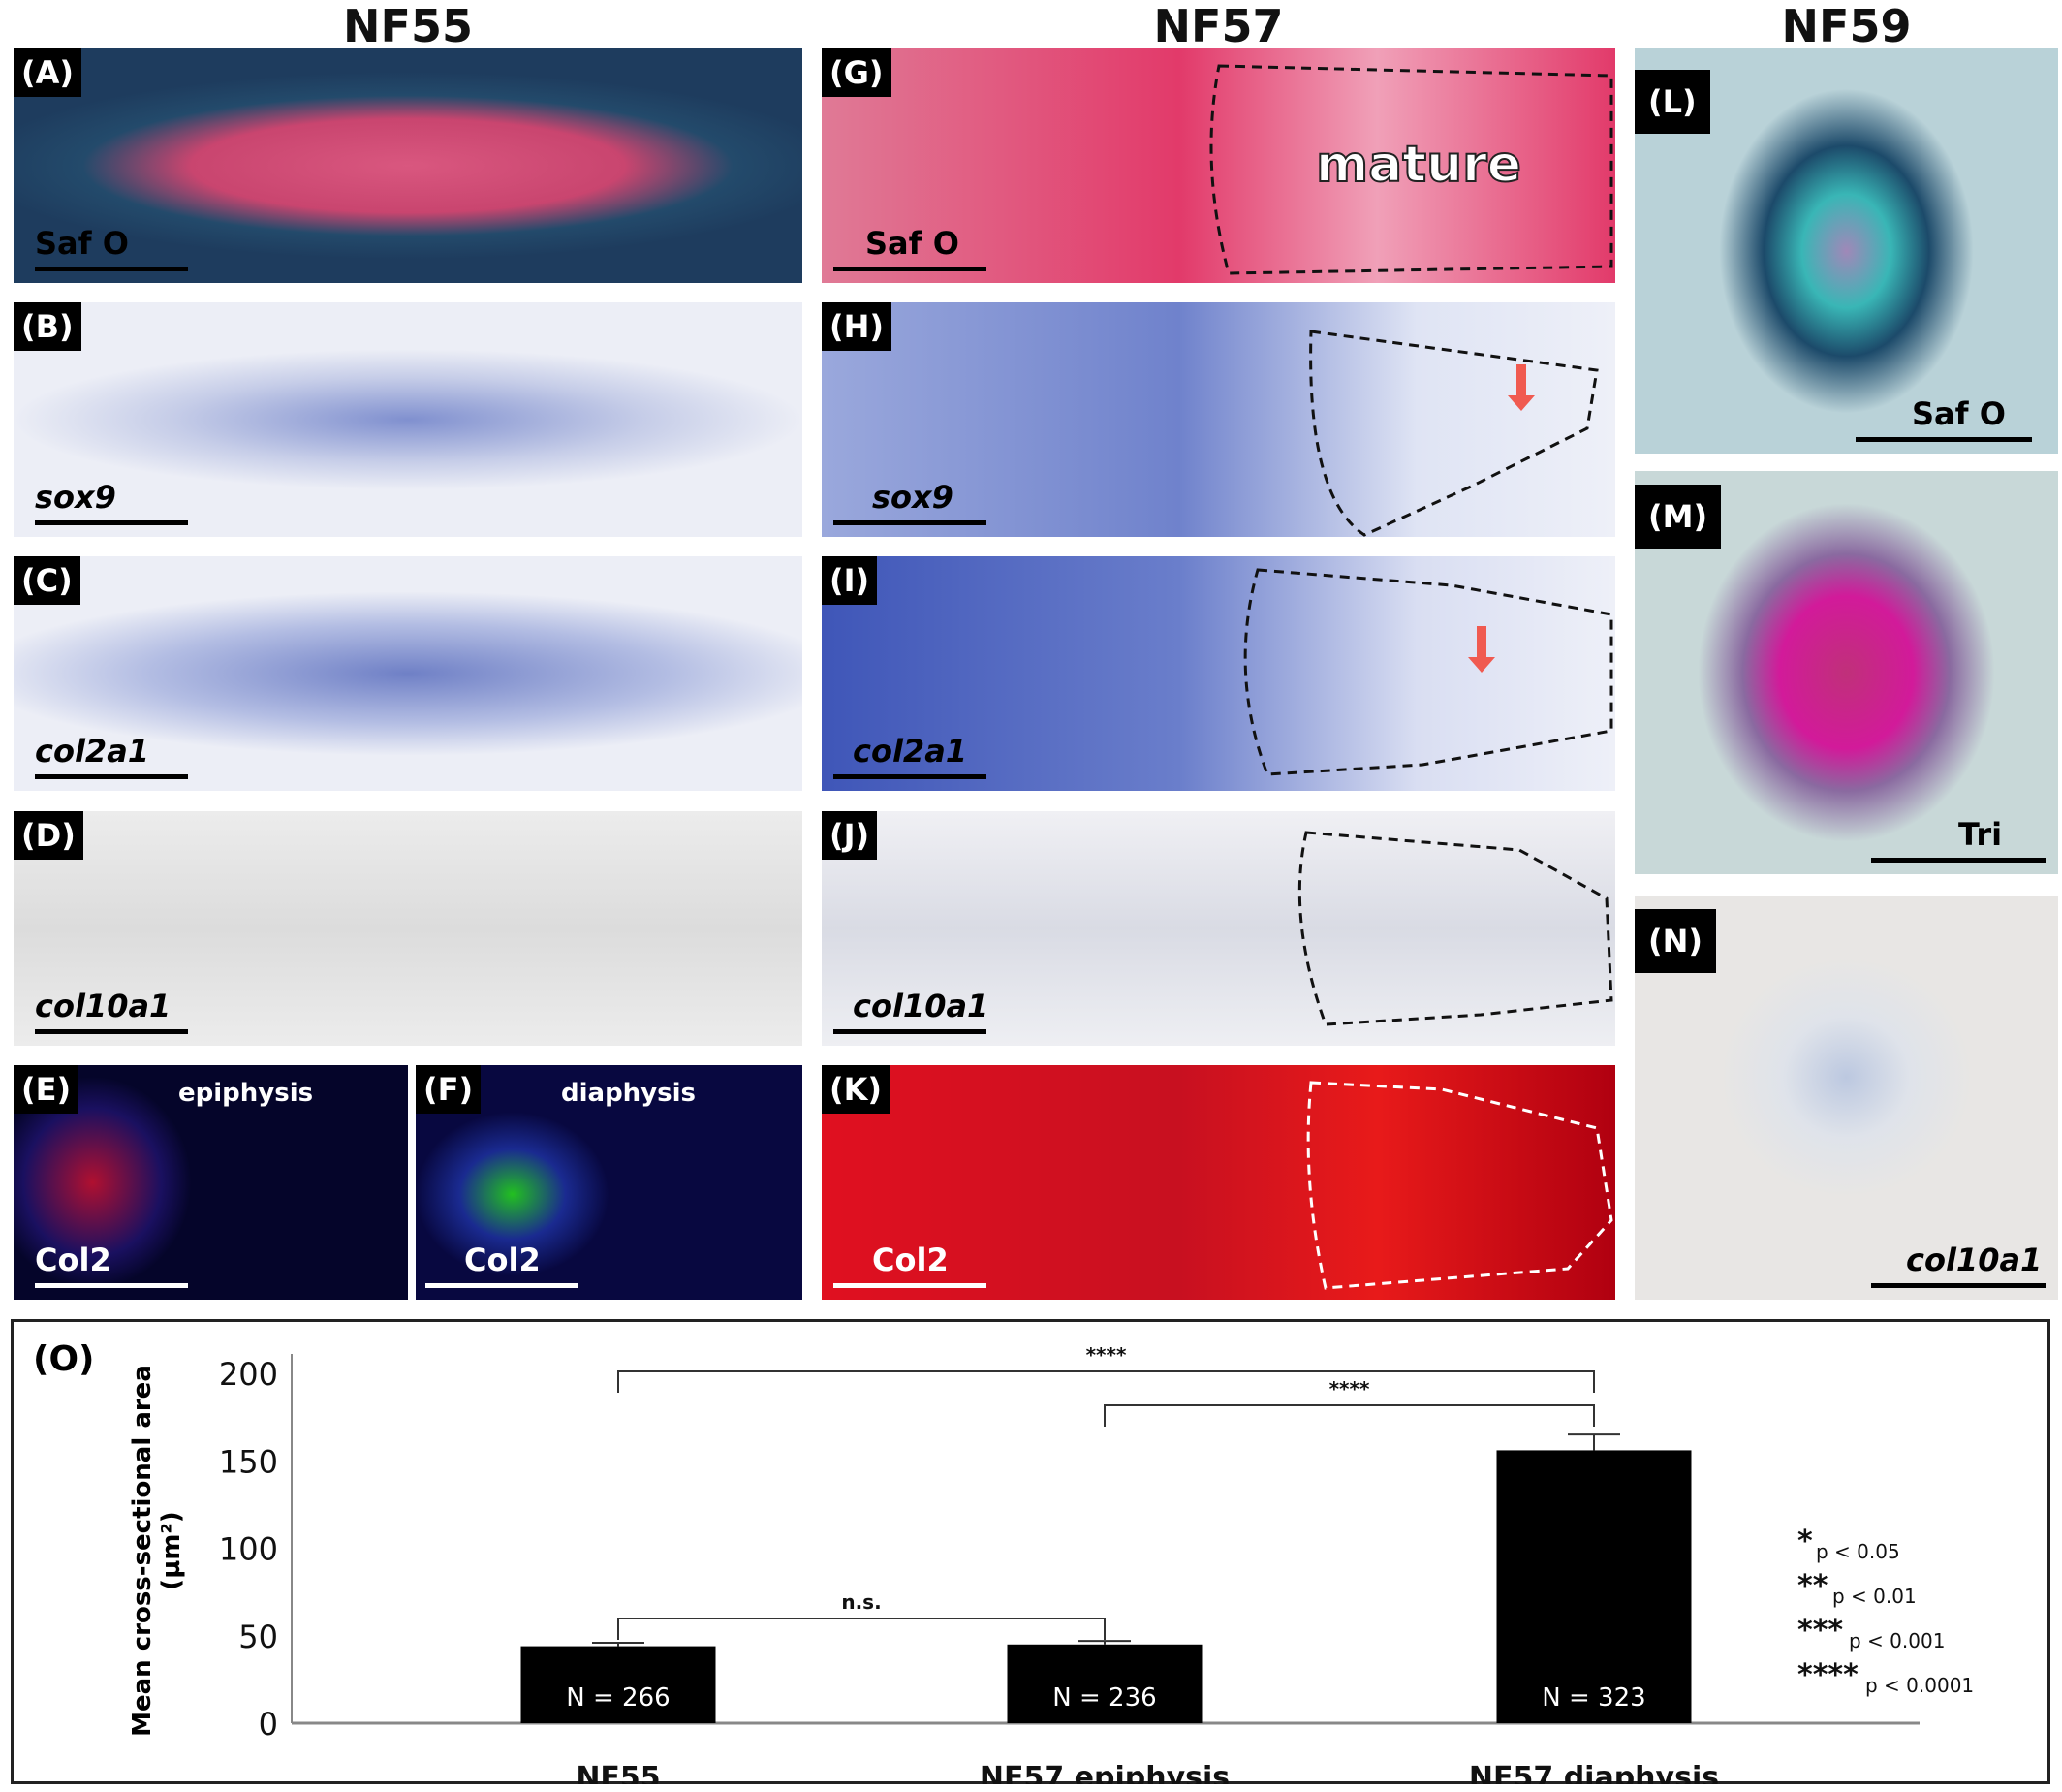  Describe the element at coordinates (258, 1637) in the screenshot. I see `y-tick-label: 50` at that location.